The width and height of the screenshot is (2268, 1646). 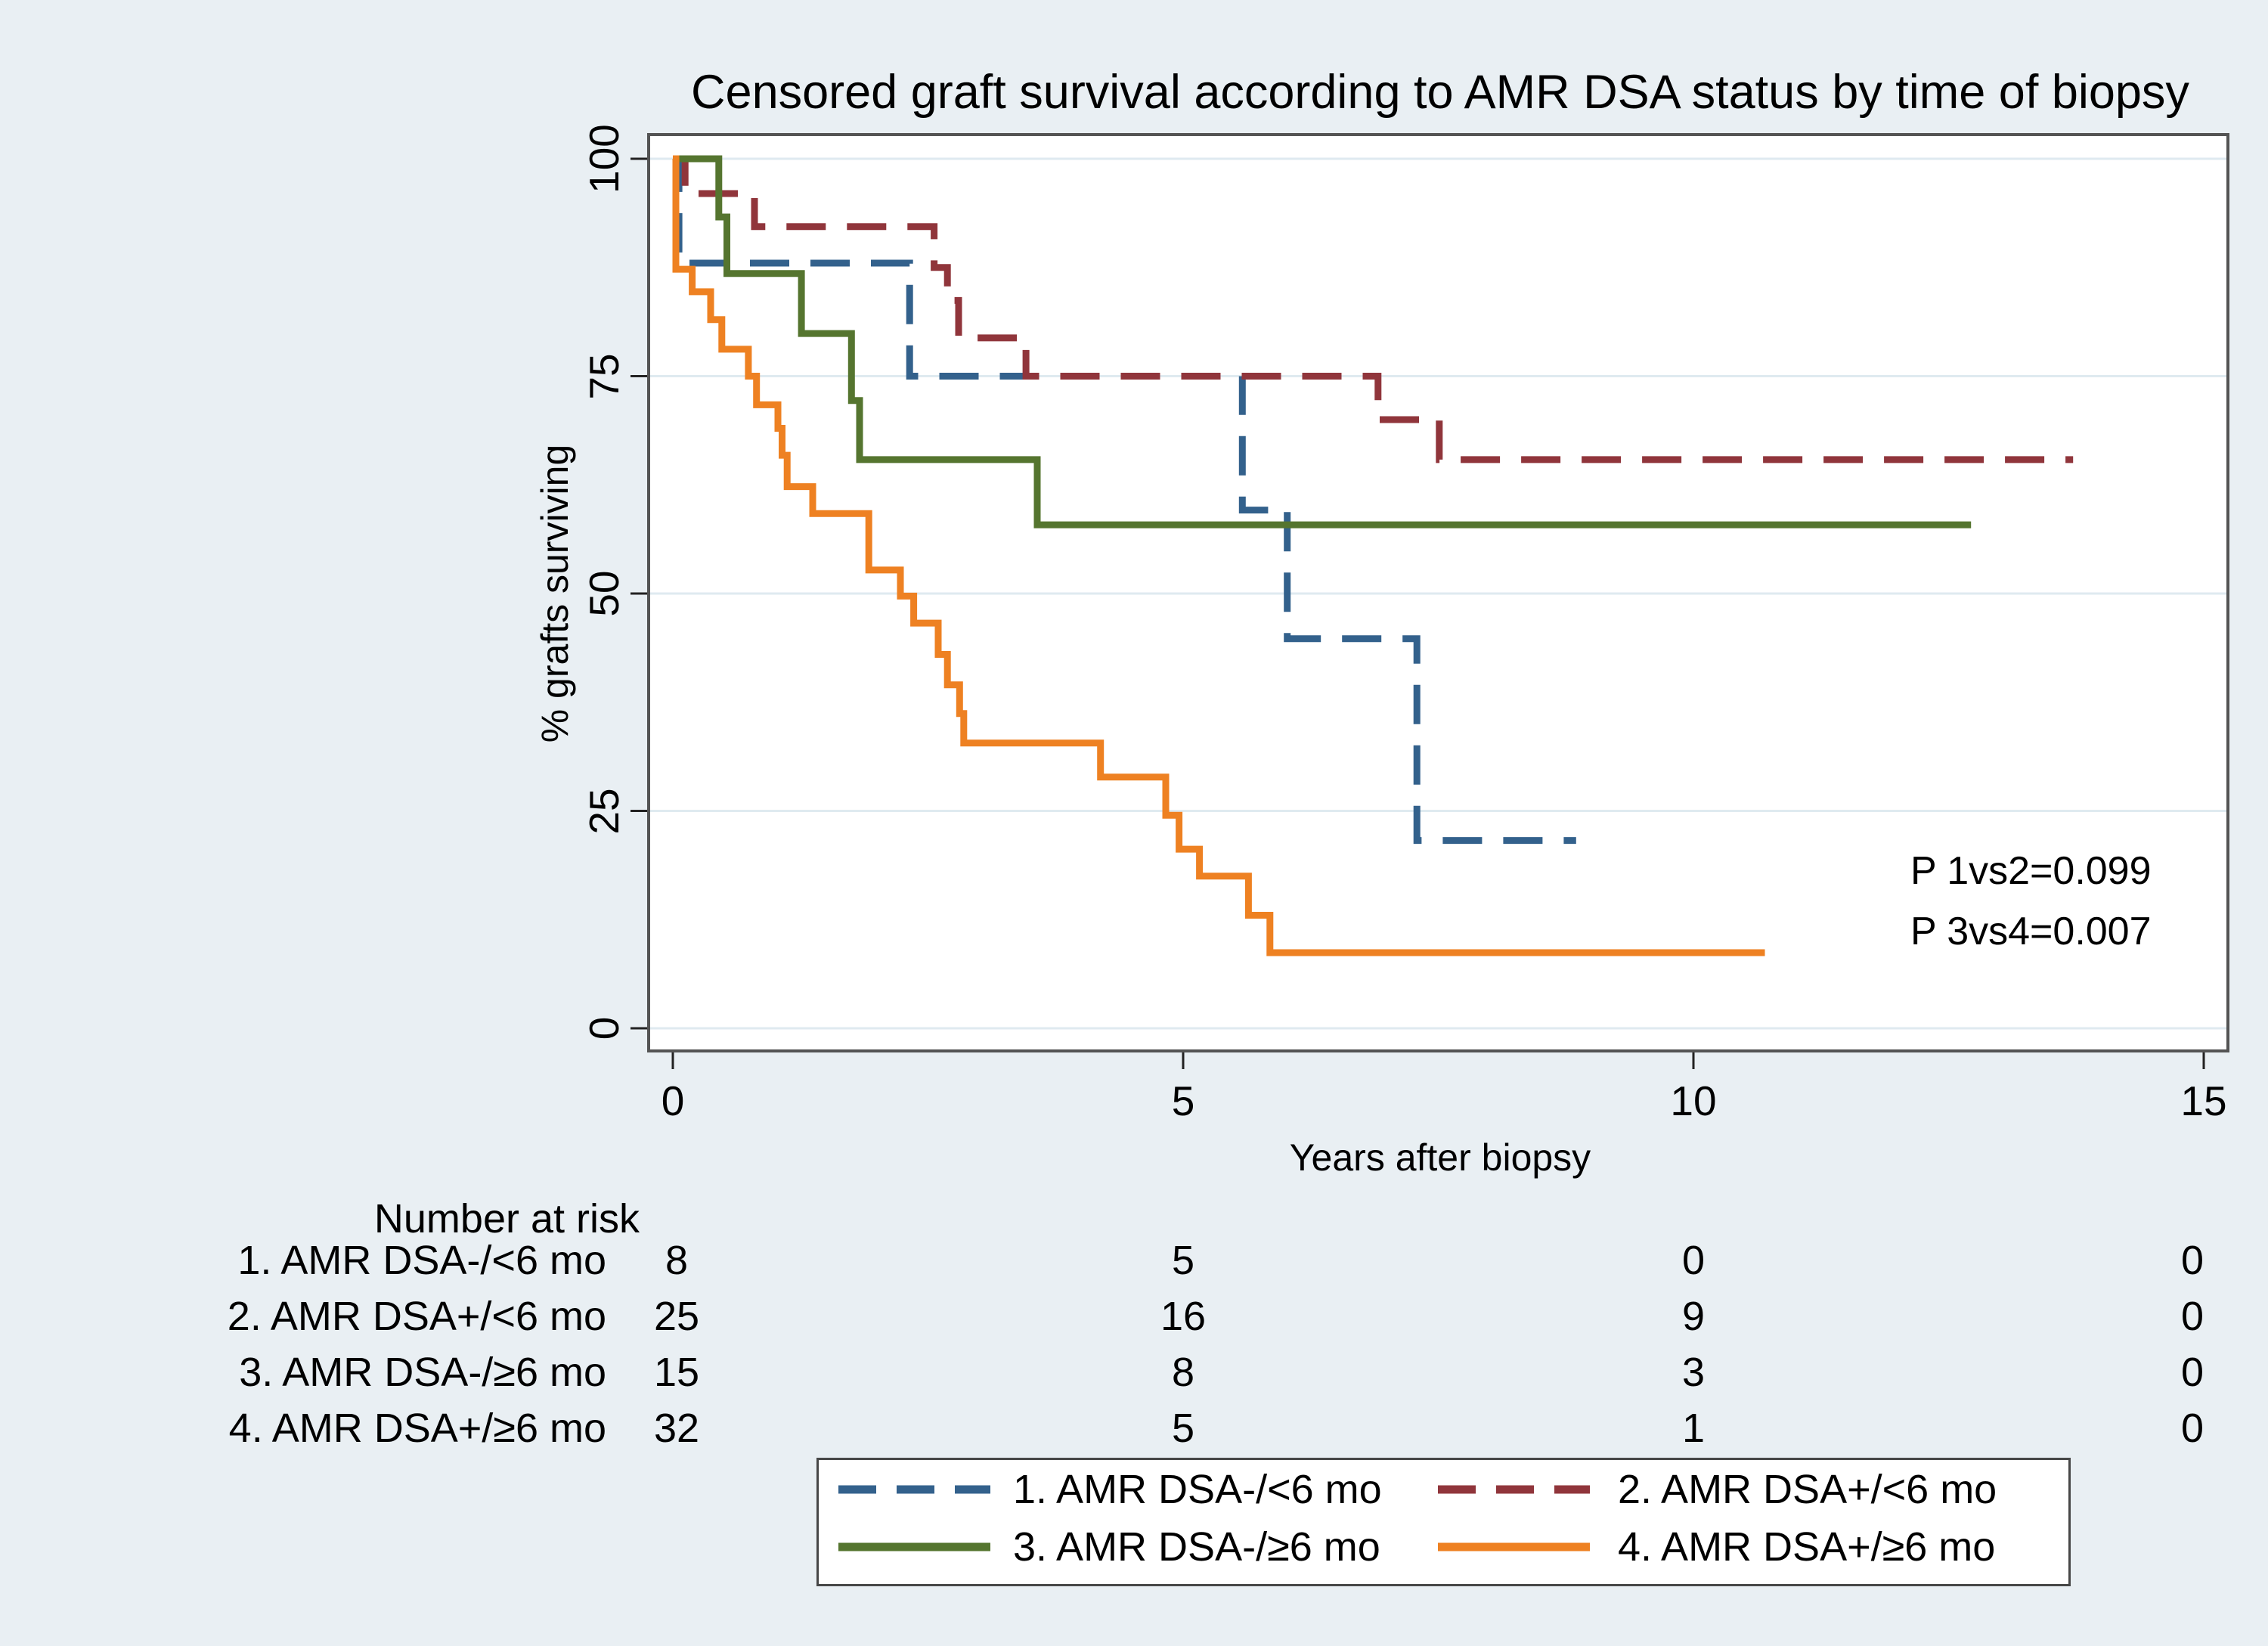 I want to click on risk-count: 15, so click(x=676, y=1372).